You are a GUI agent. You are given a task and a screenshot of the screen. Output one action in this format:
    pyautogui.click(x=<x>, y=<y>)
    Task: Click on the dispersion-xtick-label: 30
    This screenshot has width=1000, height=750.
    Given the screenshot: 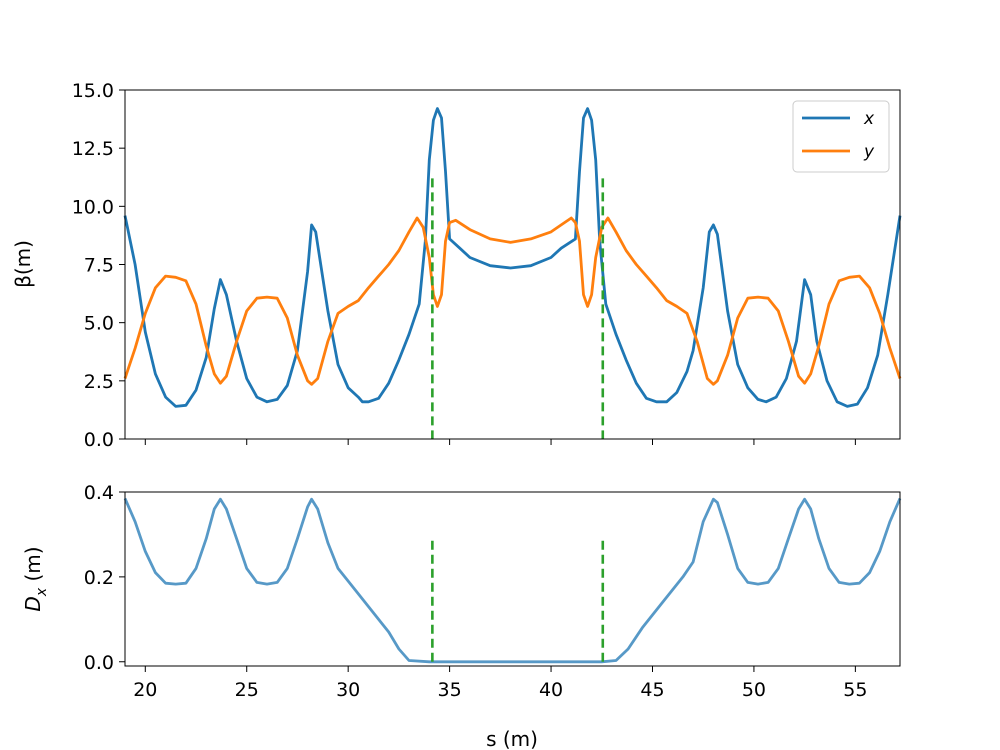 What is the action you would take?
    pyautogui.click(x=348, y=690)
    